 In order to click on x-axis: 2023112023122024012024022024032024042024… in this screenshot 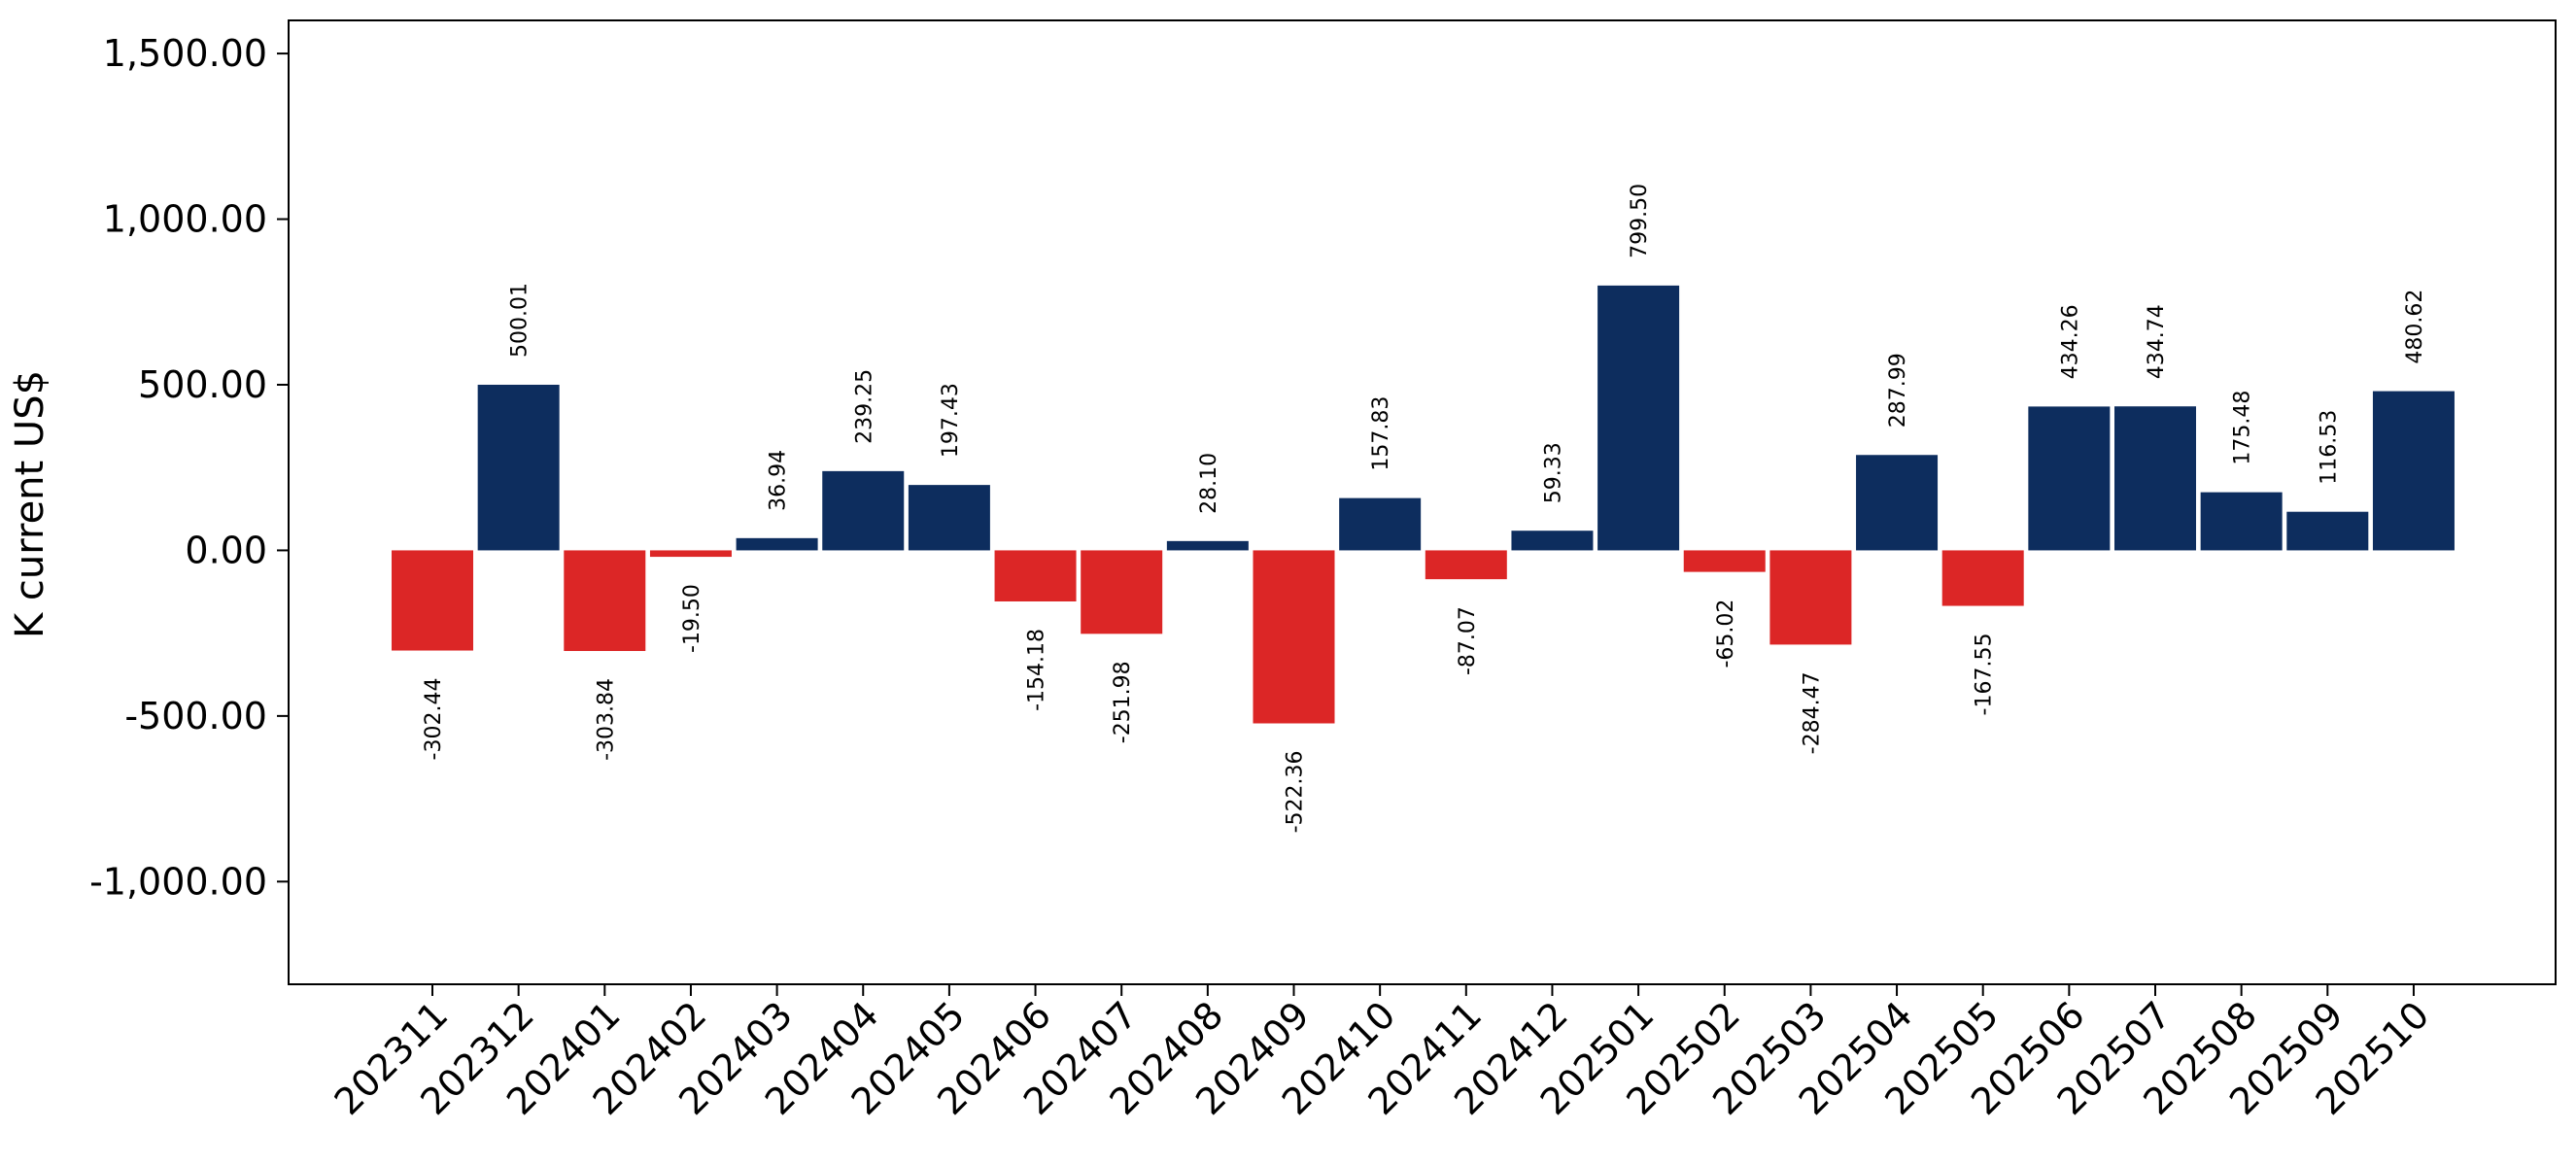, I will do `click(1381, 1053)`.